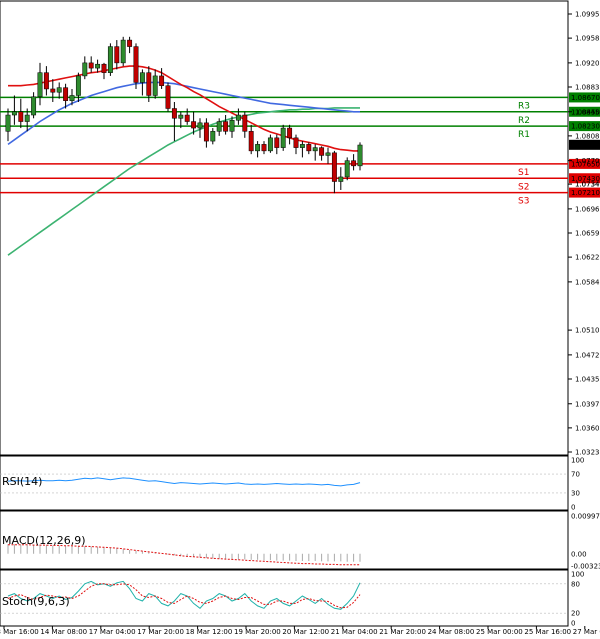  What do you see at coordinates (284, 598) in the screenshot?
I see `stoch-panel-frame` at bounding box center [284, 598].